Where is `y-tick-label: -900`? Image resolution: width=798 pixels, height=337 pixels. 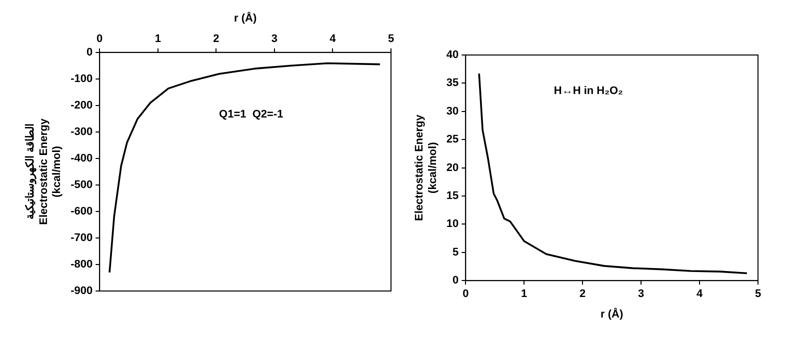 y-tick-label: -900 is located at coordinates (81, 291).